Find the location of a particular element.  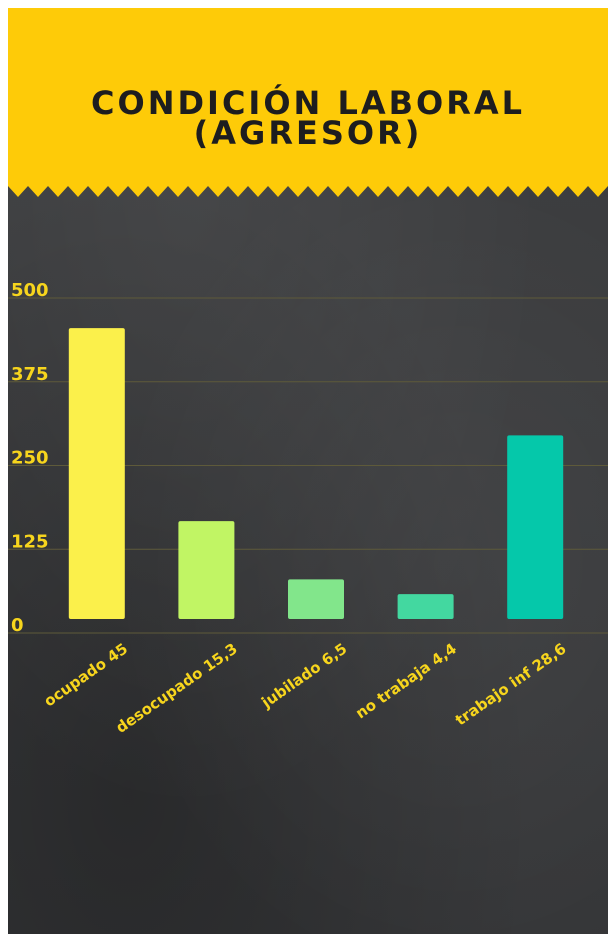

y-tick-label: 250 is located at coordinates (30, 458).